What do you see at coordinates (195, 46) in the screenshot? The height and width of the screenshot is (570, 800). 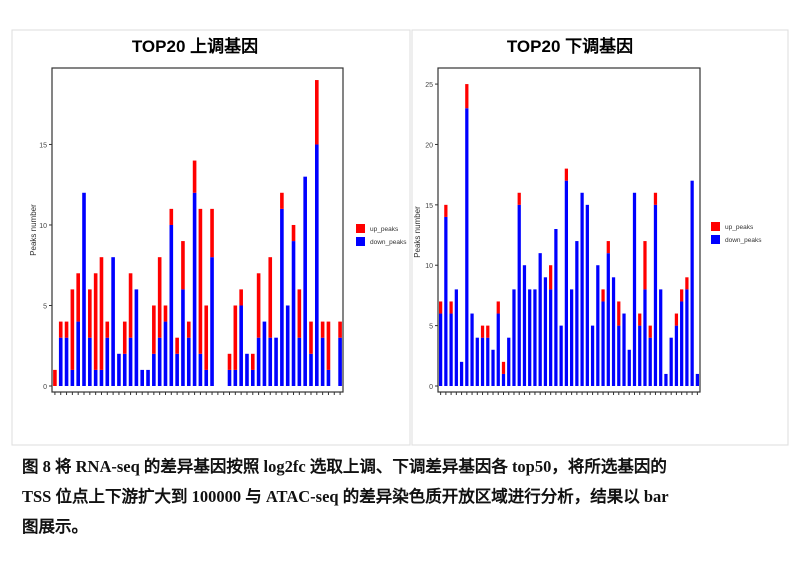 I see `chart-title: TOP20 上调基因` at bounding box center [195, 46].